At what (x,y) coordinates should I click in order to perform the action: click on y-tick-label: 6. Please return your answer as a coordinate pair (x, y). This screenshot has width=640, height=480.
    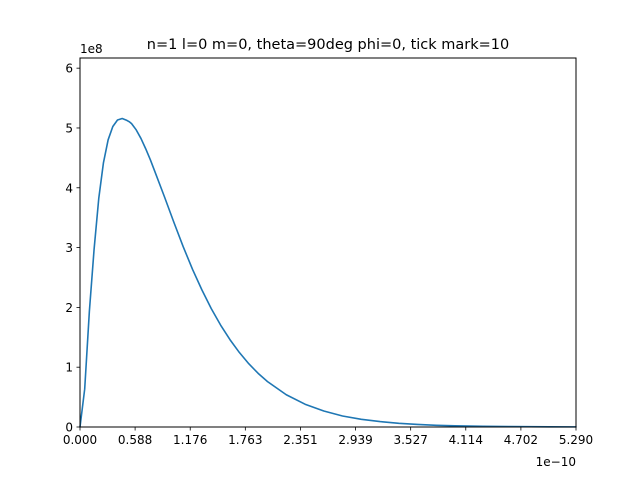
    Looking at the image, I should click on (69, 69).